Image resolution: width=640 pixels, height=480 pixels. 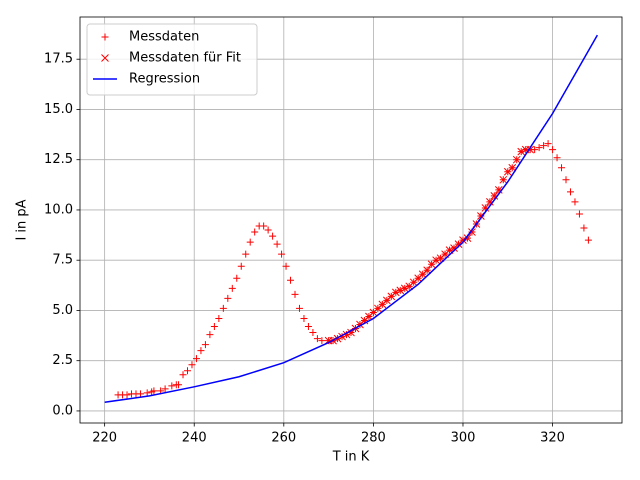 What do you see at coordinates (58, 159) in the screenshot?
I see `y-tick-label: 12.5` at bounding box center [58, 159].